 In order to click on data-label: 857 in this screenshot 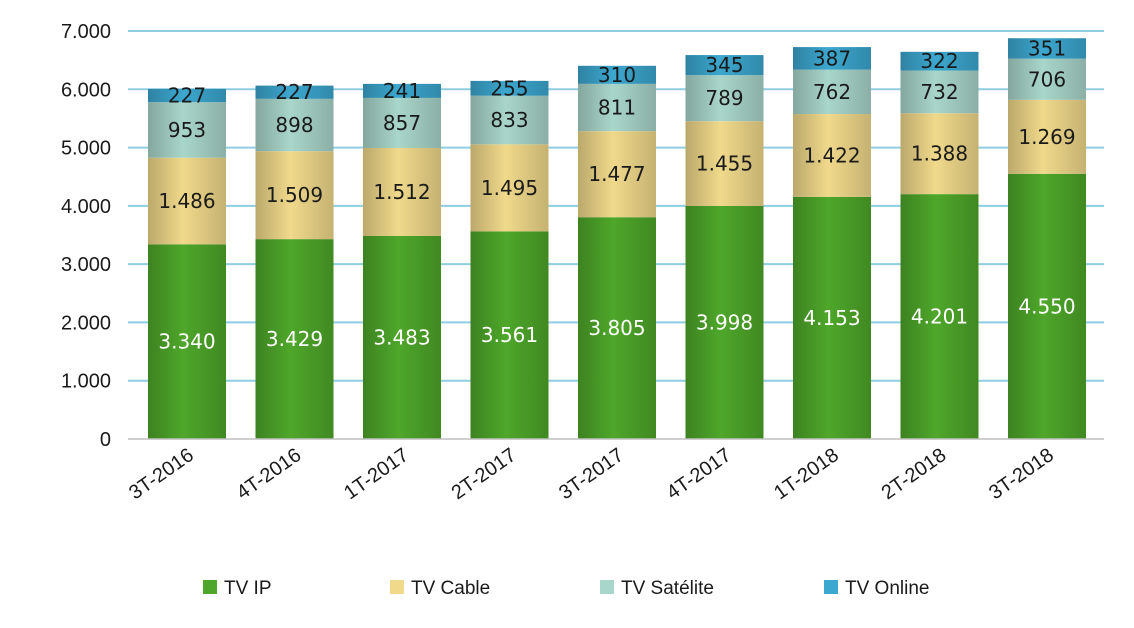, I will do `click(402, 123)`.